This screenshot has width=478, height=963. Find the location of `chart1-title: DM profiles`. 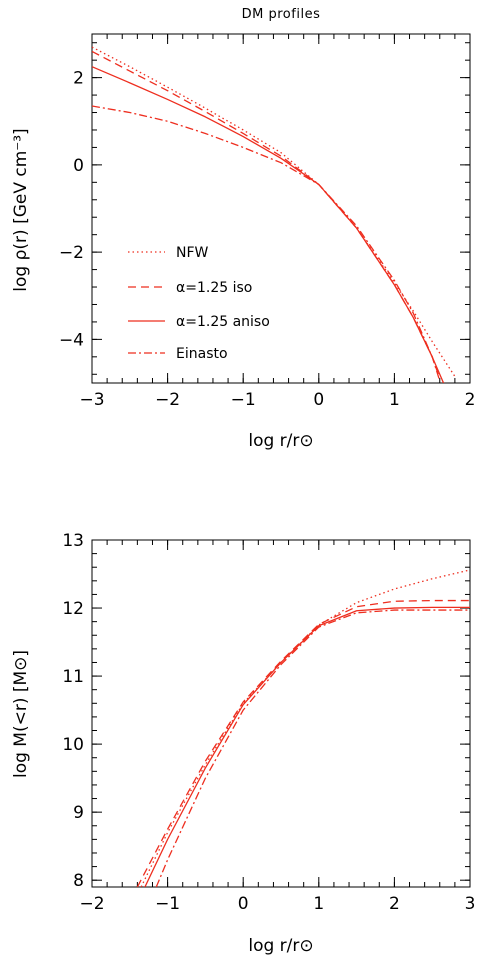

chart1-title: DM profiles is located at coordinates (281, 14).